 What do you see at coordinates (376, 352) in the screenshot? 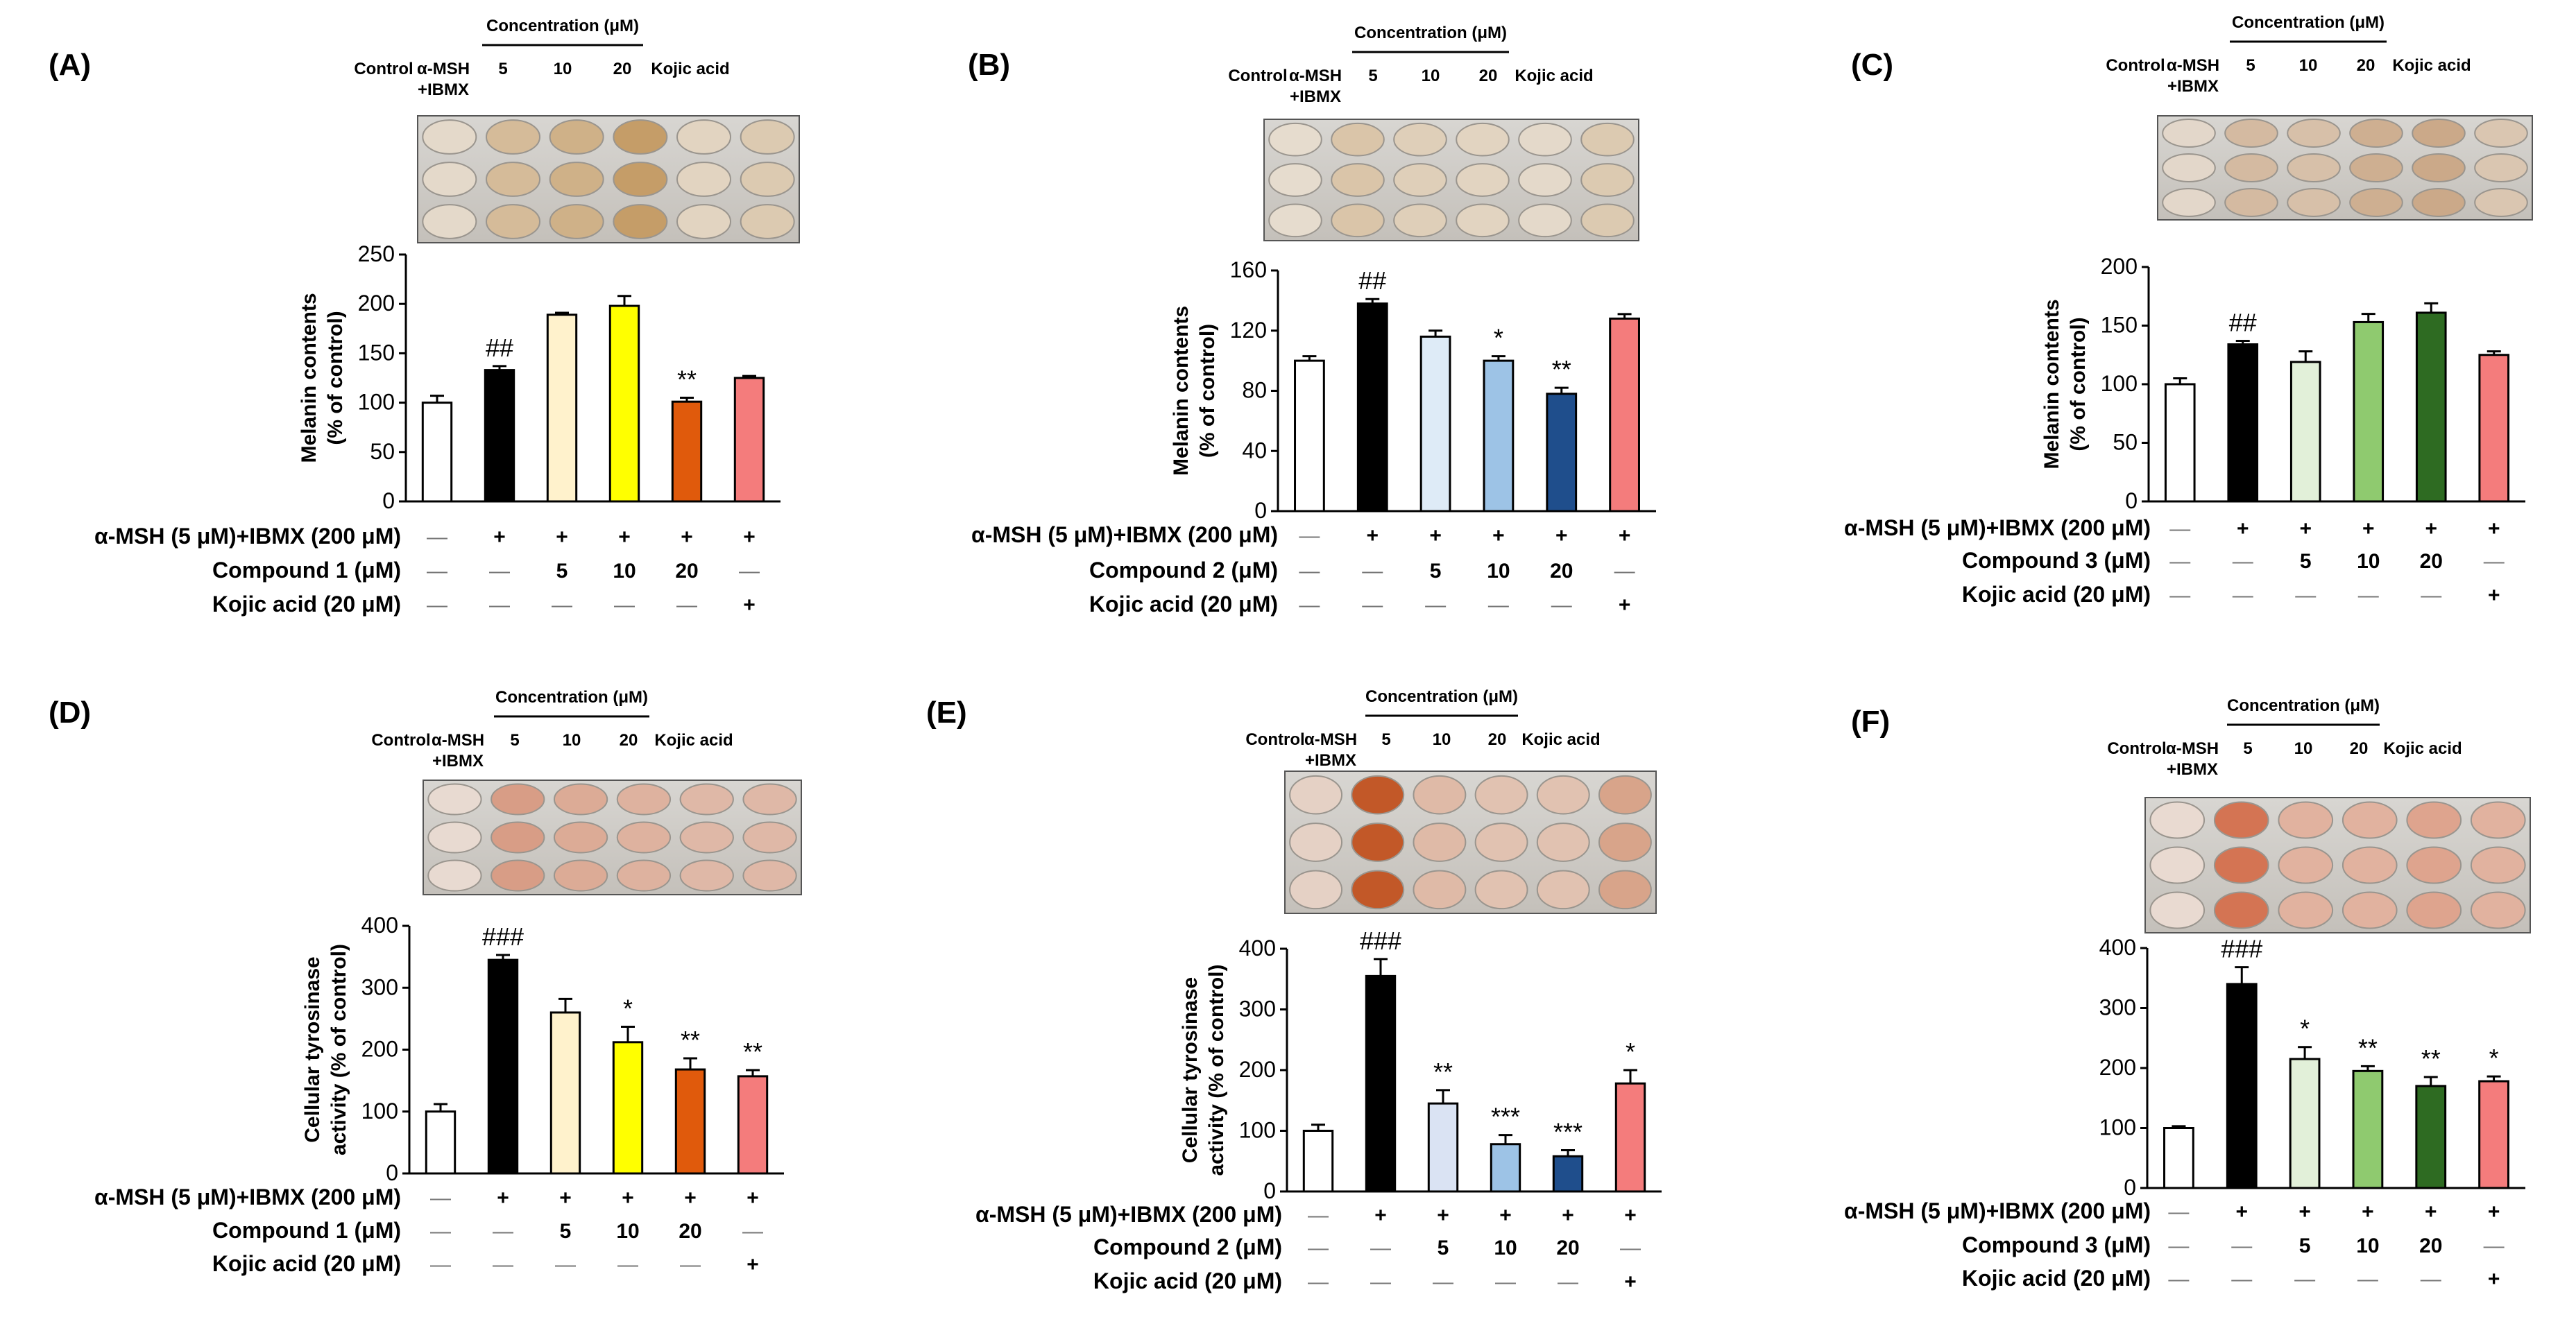
I see `y-tick-label: 150` at bounding box center [376, 352].